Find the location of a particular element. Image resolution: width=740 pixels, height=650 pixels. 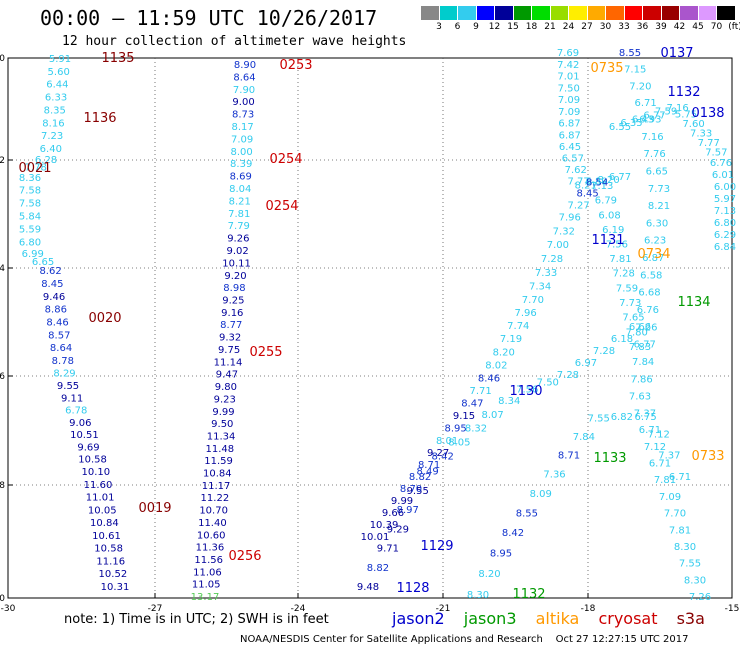

jason2-right-track-swh-label: 7.33 is located at coordinates (701, 133).